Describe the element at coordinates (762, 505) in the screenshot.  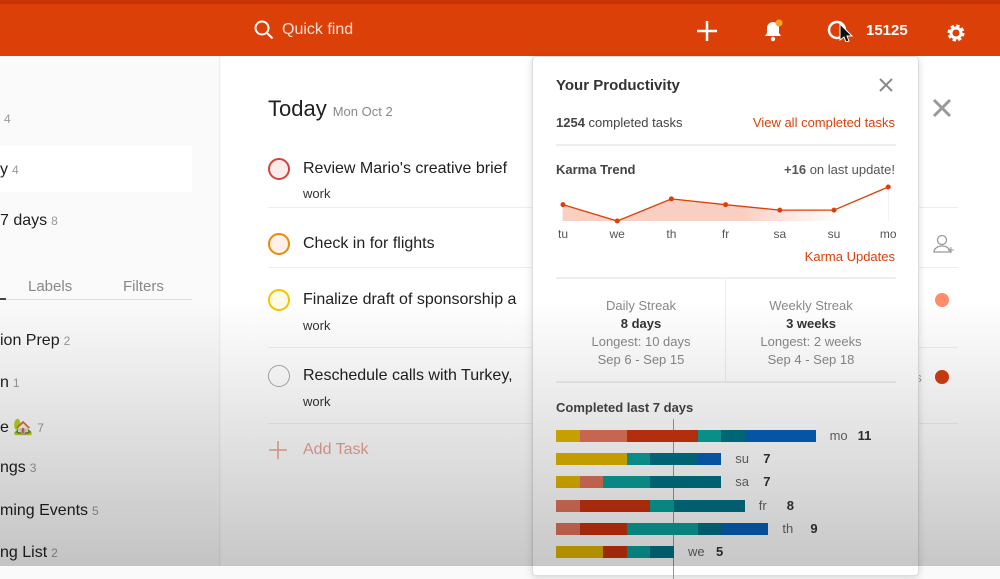
I see `bar-day-label: fr` at that location.